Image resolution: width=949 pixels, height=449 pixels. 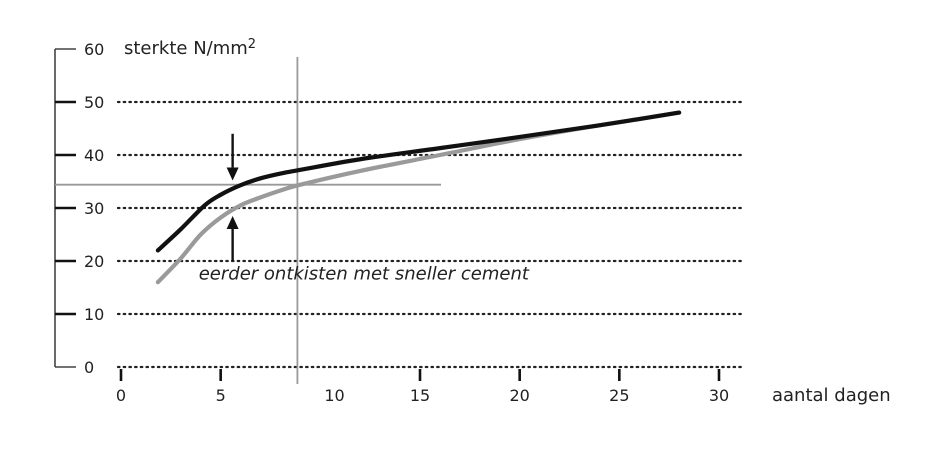 What do you see at coordinates (232, 222) in the screenshot?
I see `arrow-up-icon` at bounding box center [232, 222].